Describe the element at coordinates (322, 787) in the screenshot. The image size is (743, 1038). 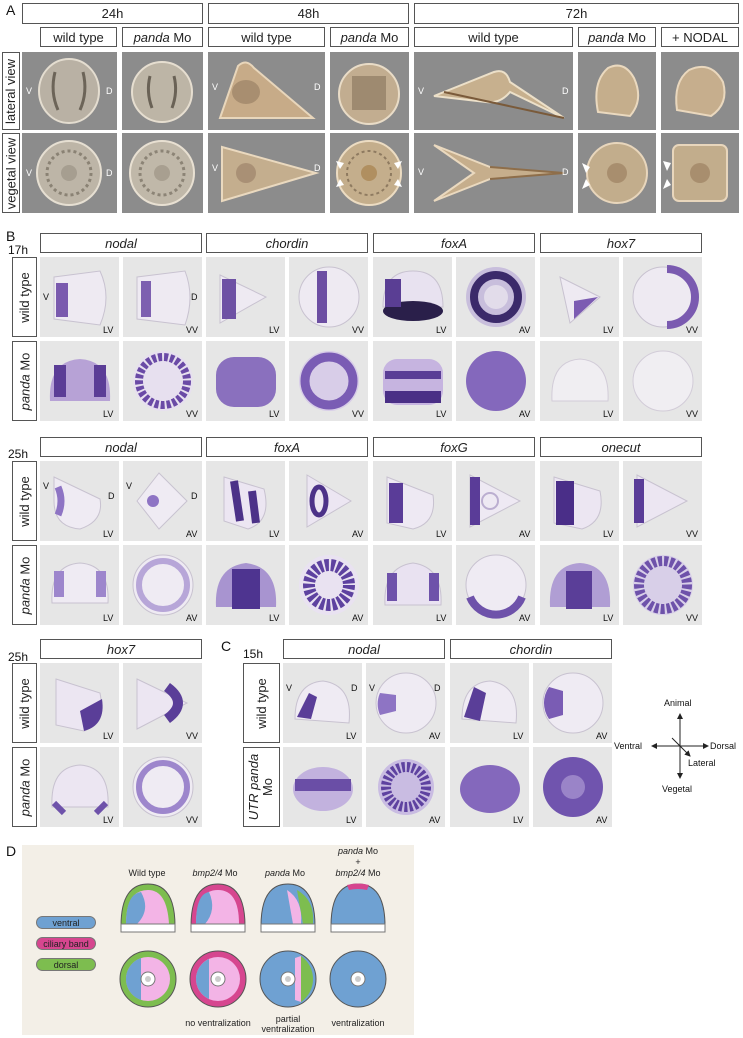
I see `ish-nodal-15h-utr-lv: LV` at that location.